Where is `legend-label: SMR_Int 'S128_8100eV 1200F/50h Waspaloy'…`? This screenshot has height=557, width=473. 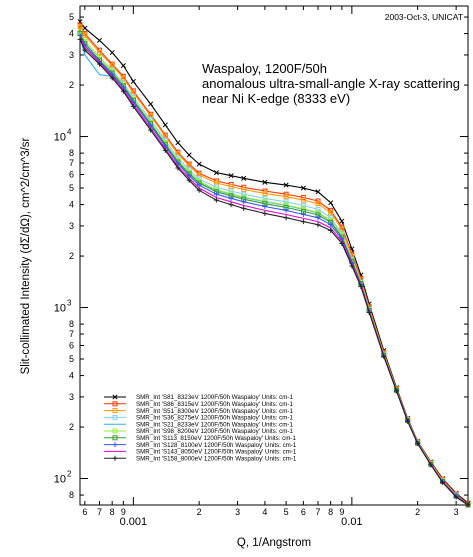
legend-label: SMR_Int 'S128_8100eV 1200F/50h Waspaloy'… is located at coordinates (216, 445).